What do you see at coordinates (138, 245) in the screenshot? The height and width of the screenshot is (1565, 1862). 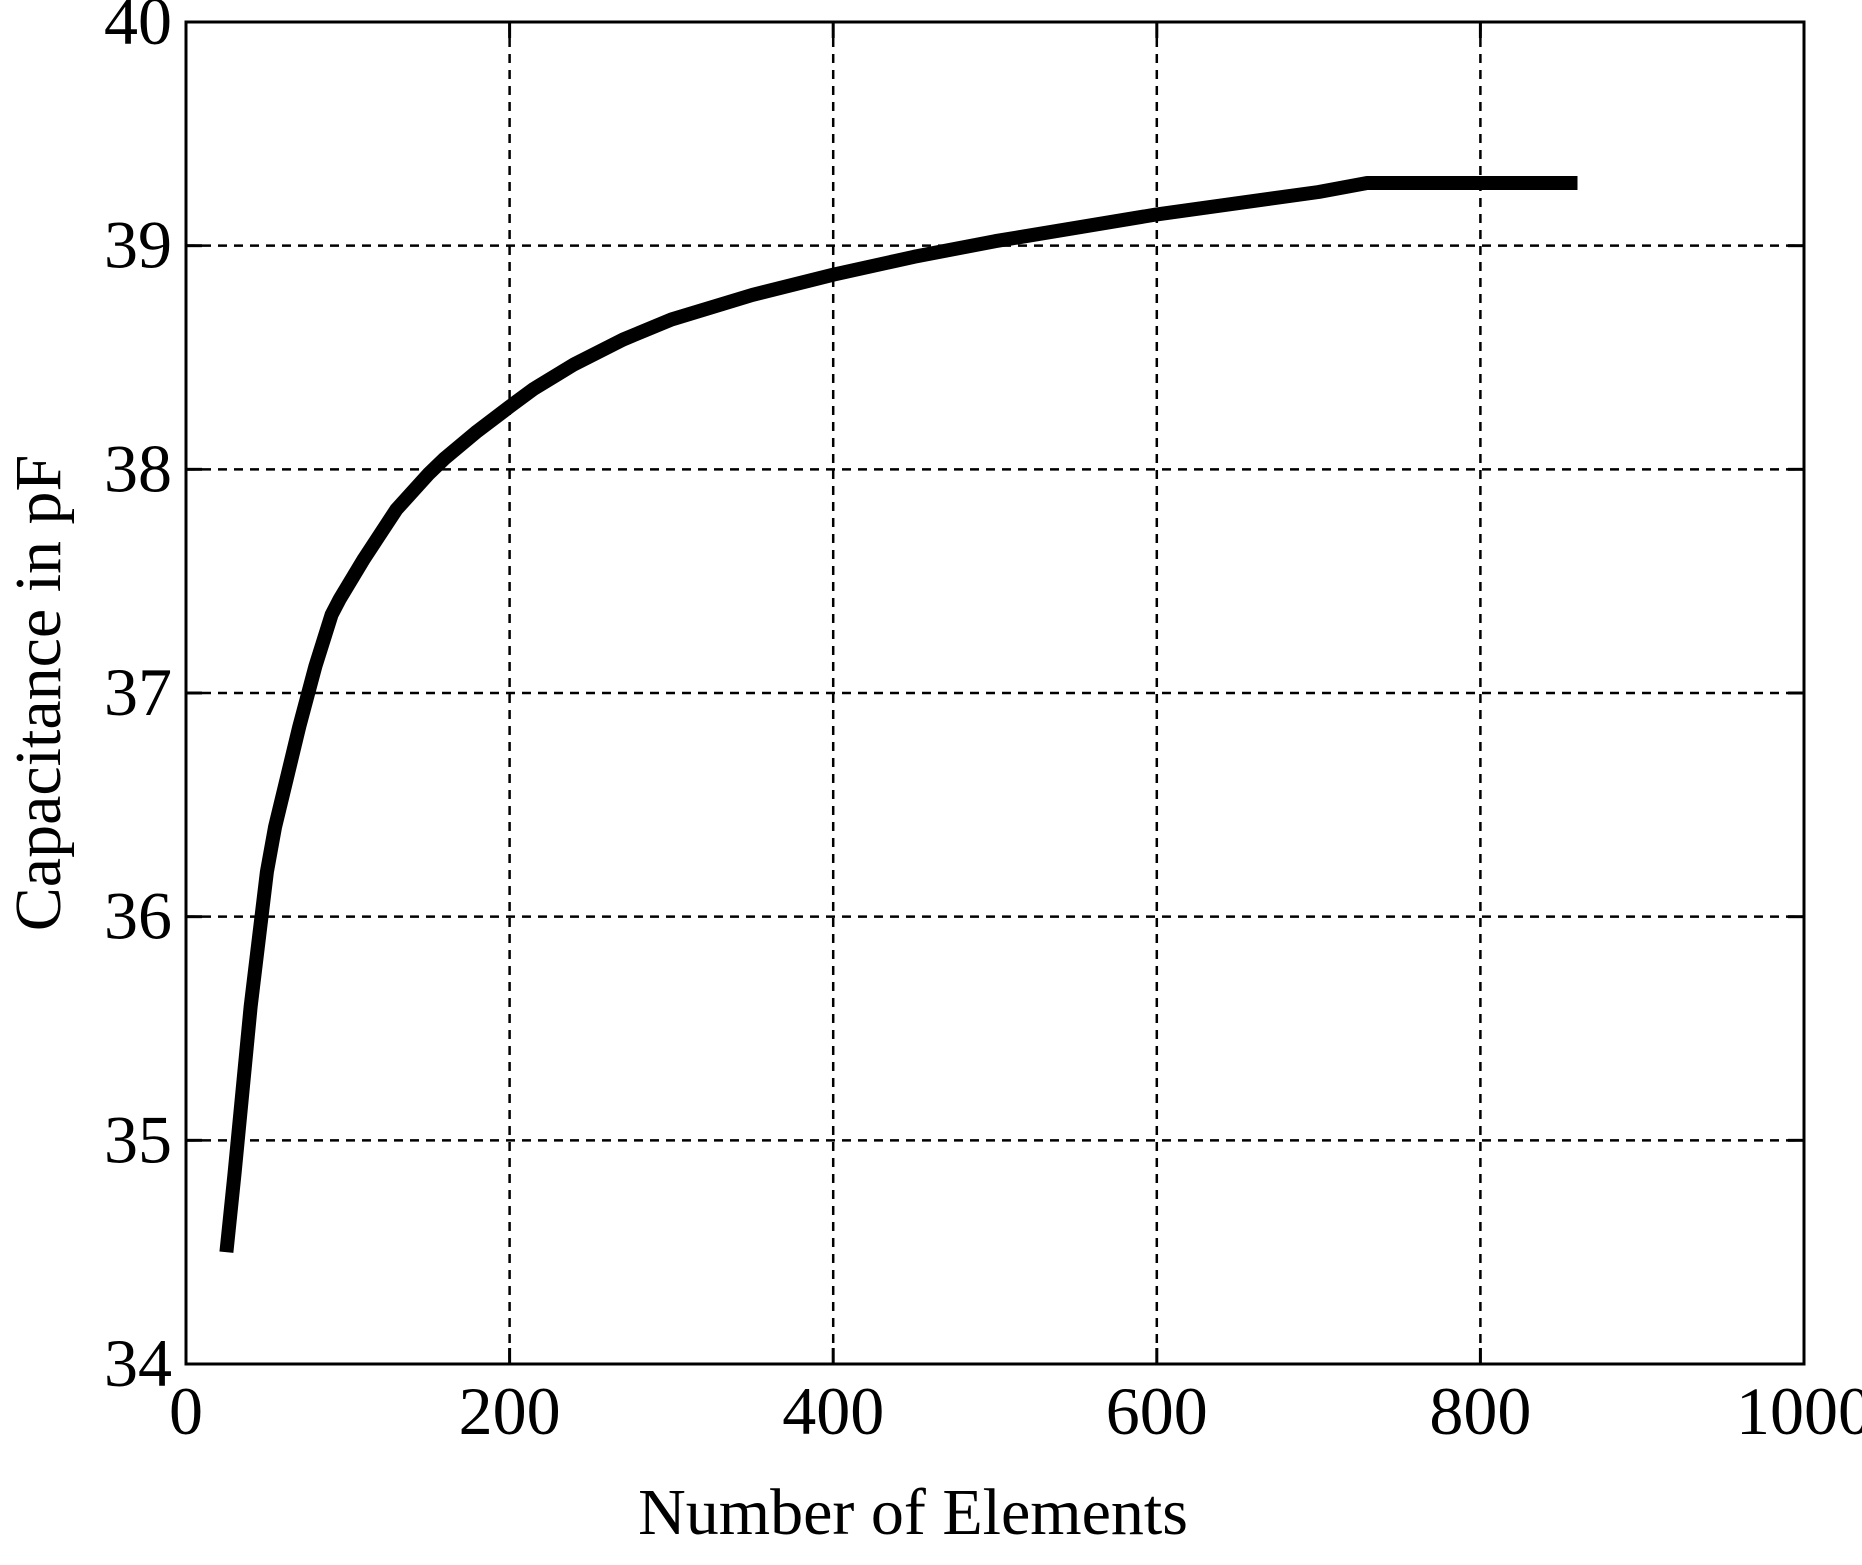 I see `y-tick-label: 39` at bounding box center [138, 245].